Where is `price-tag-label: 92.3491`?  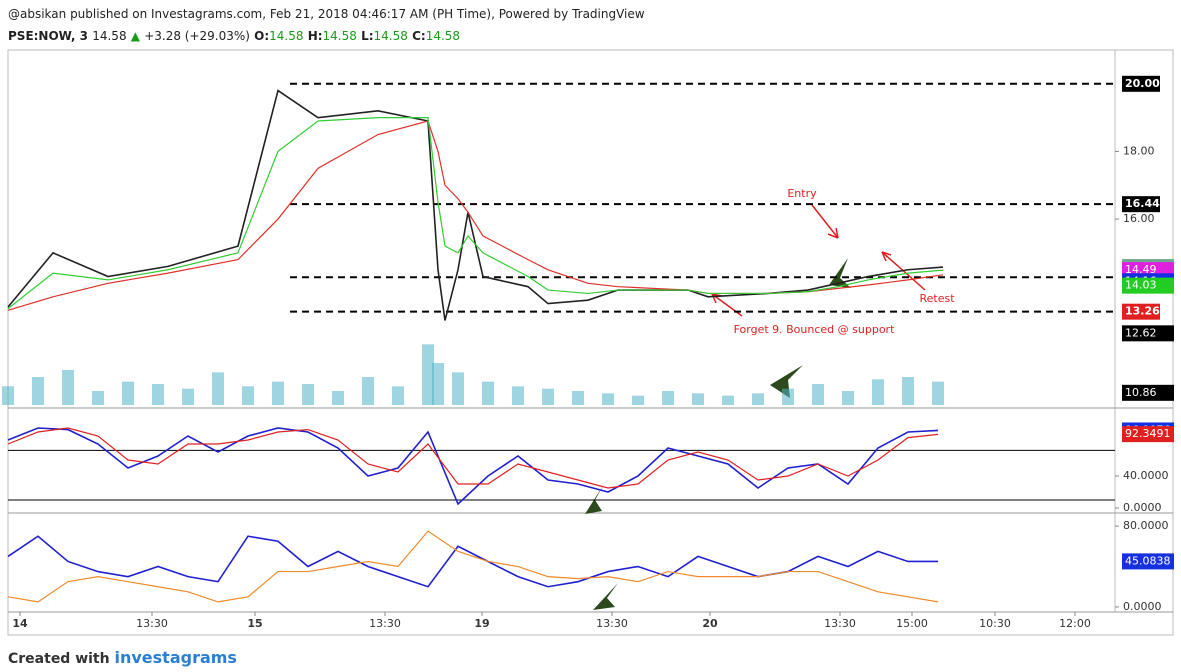 price-tag-label: 92.3491 is located at coordinates (1148, 433).